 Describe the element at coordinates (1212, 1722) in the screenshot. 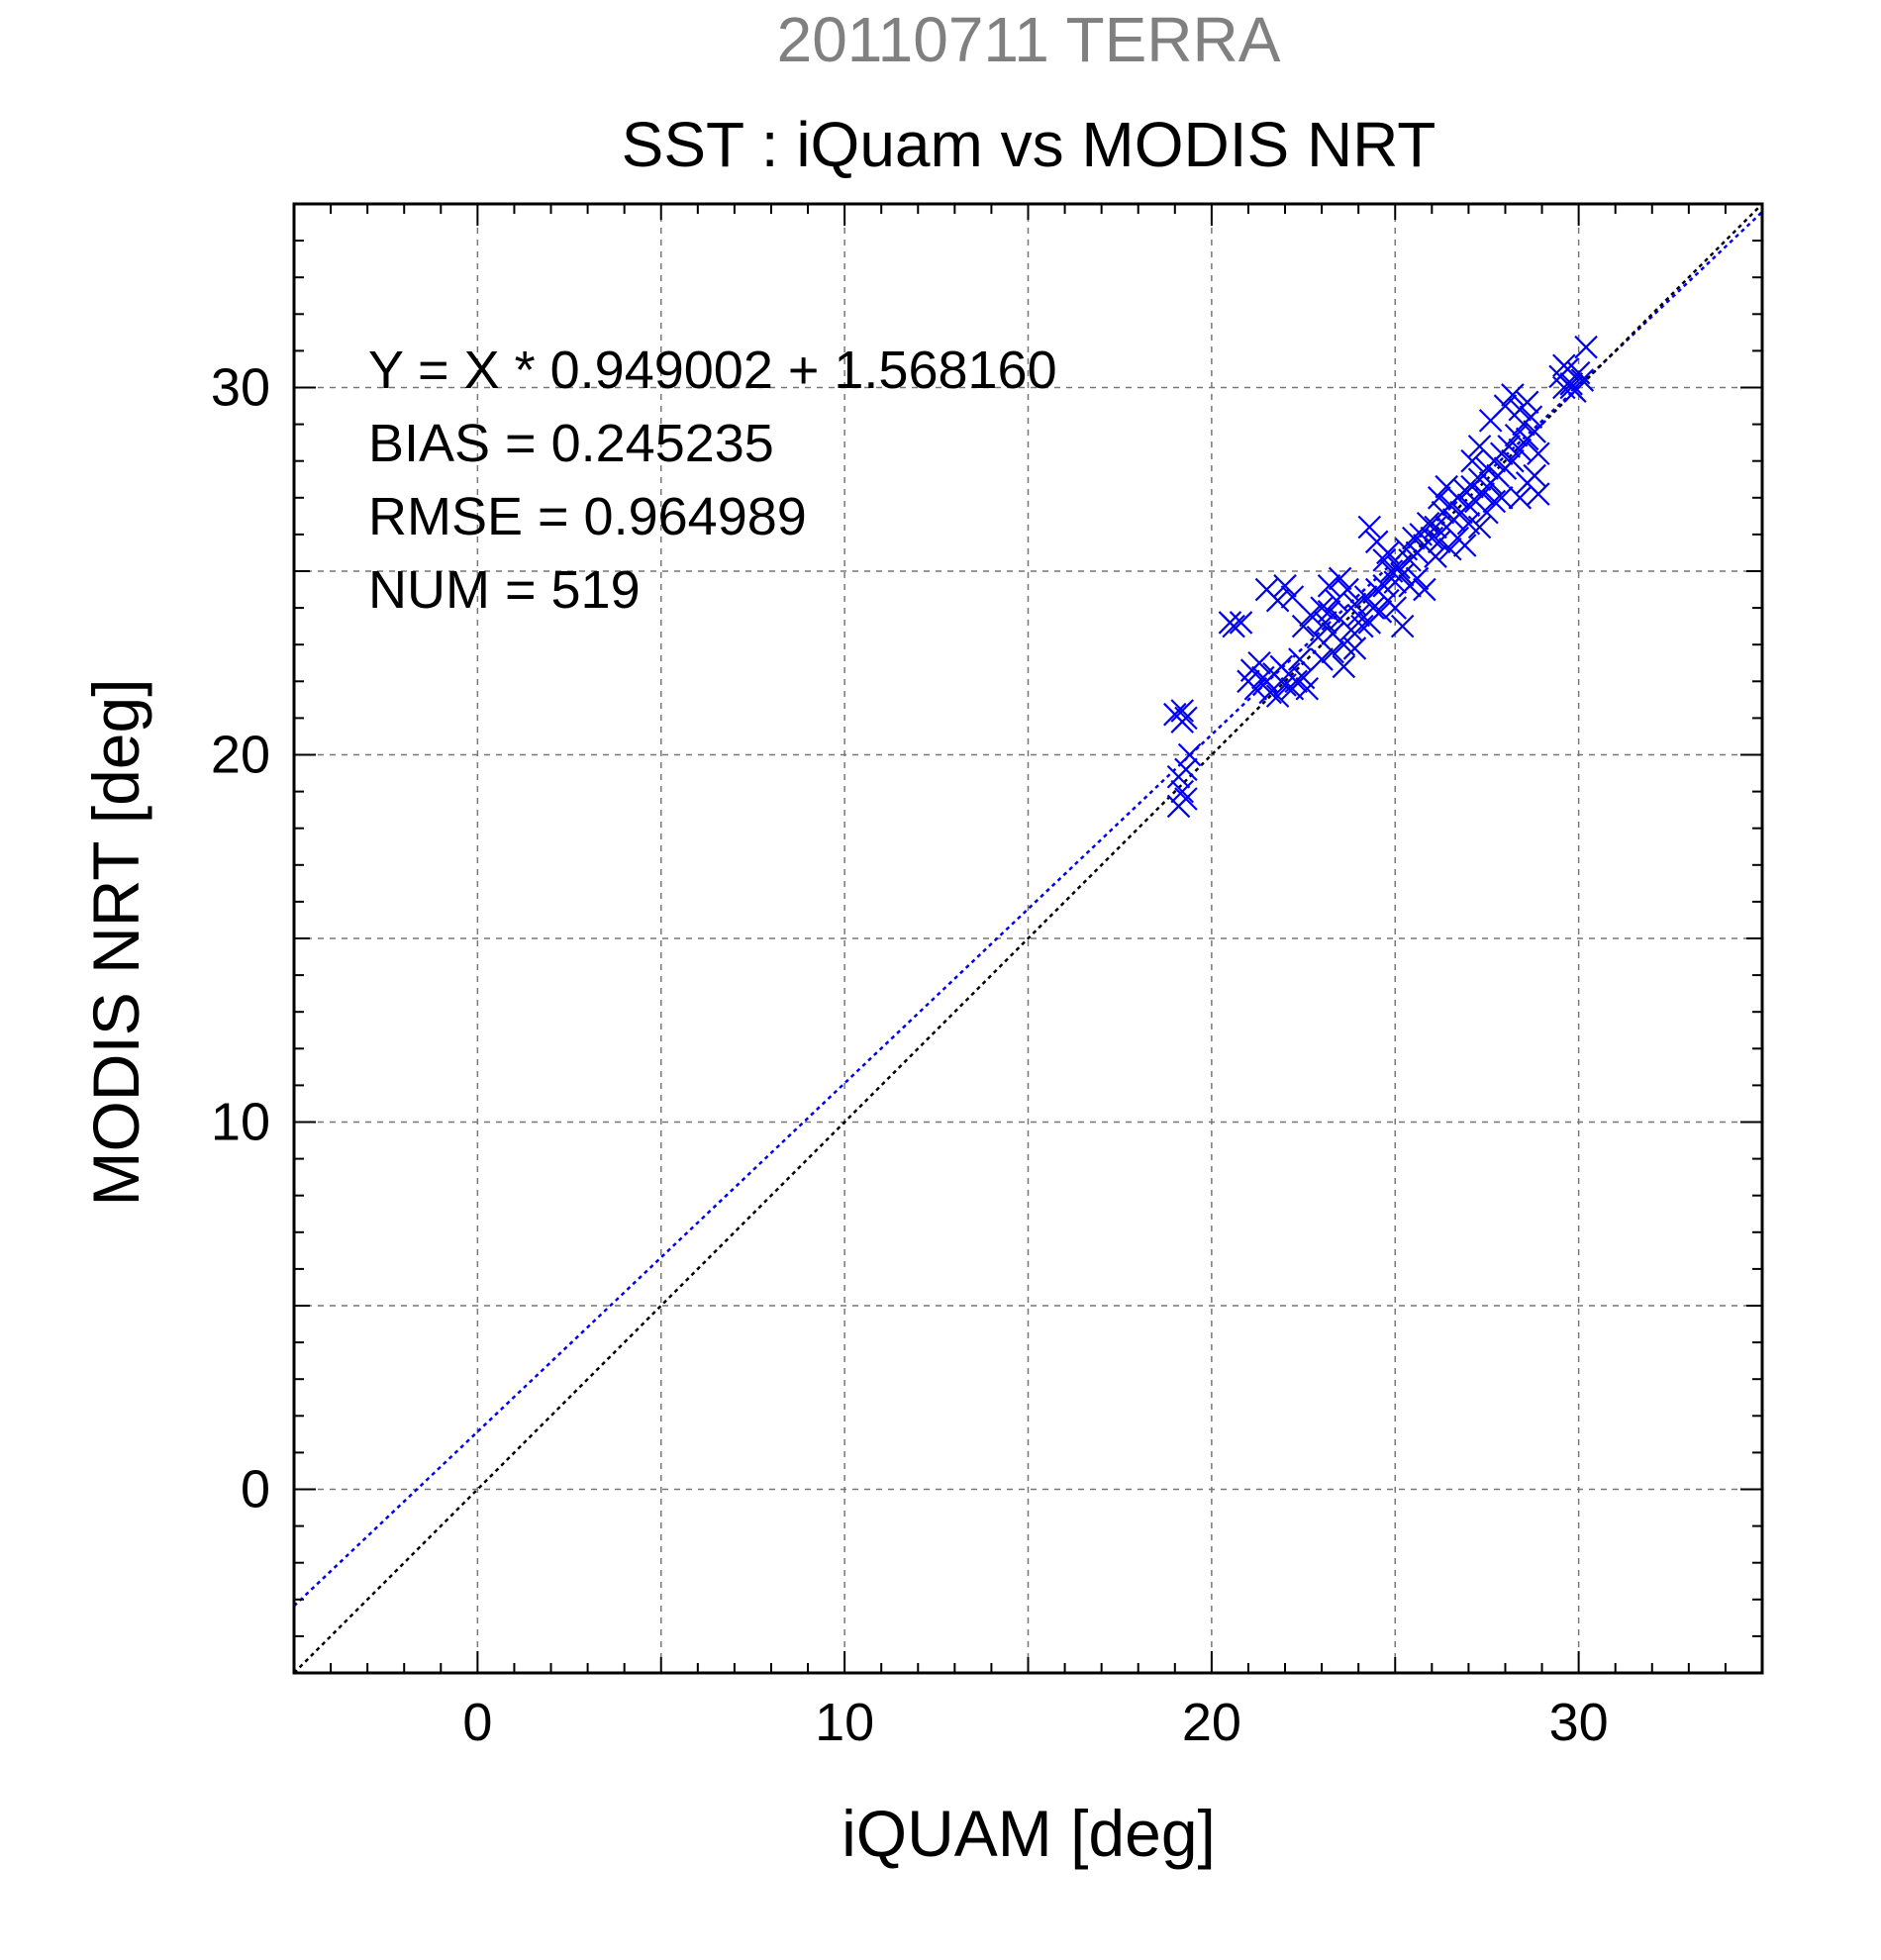

I see `x-tick-label: 20` at that location.